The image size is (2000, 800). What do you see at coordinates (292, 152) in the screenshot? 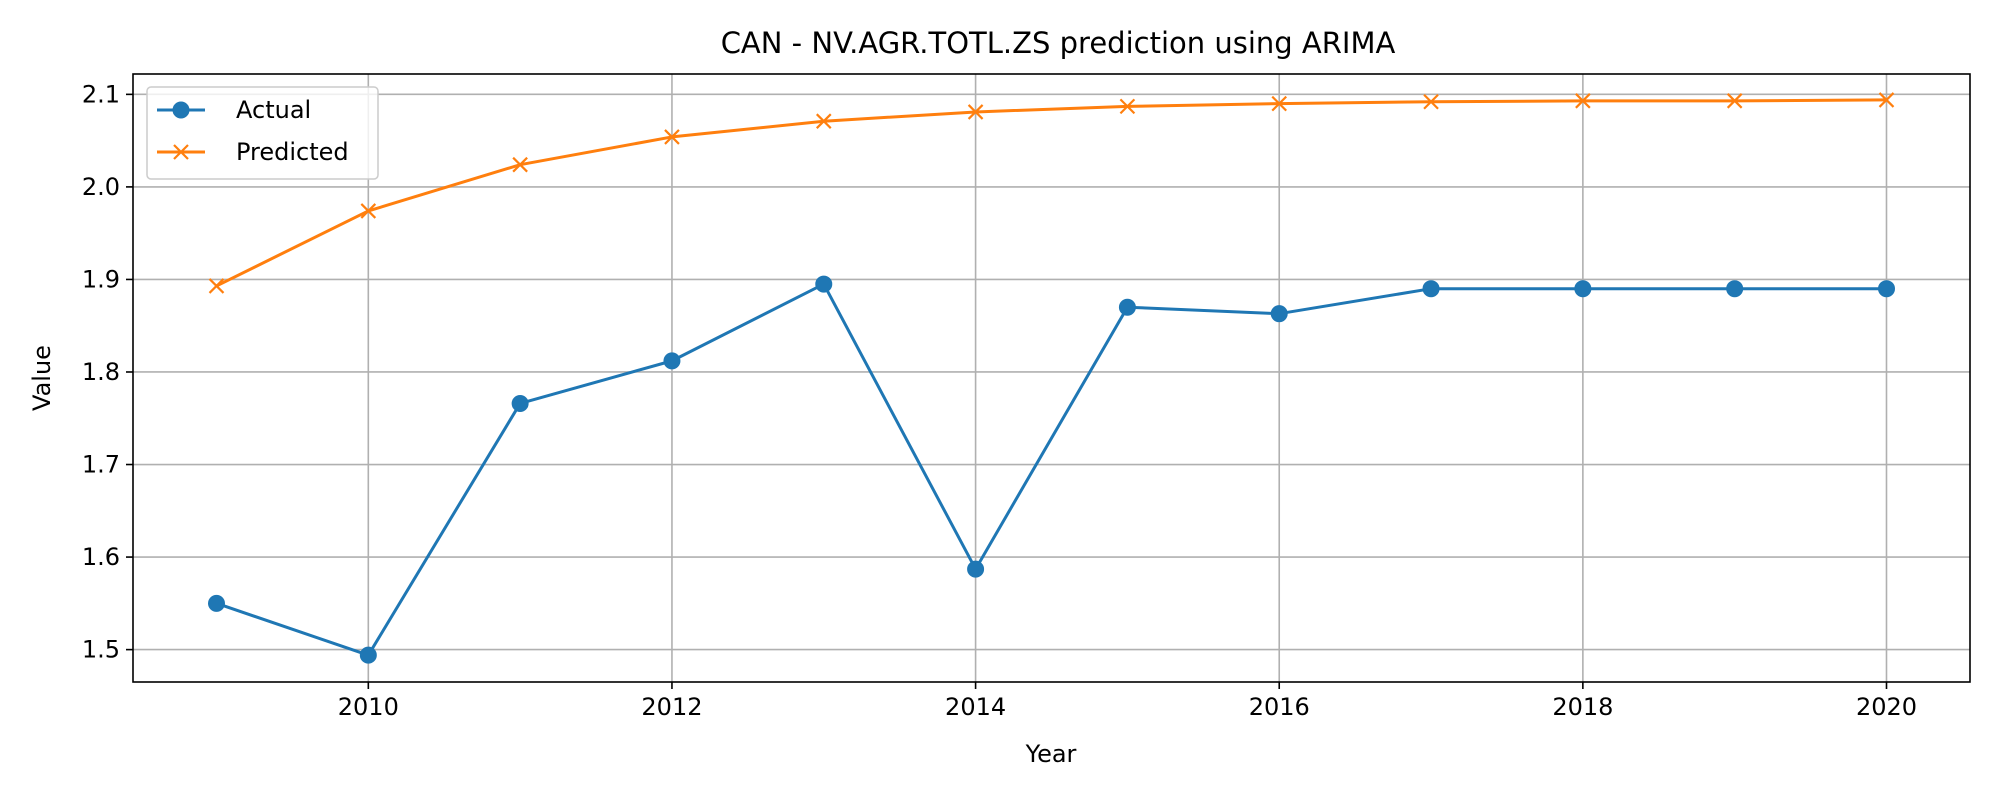
I see `legend-label-predicted: Predicted` at bounding box center [292, 152].